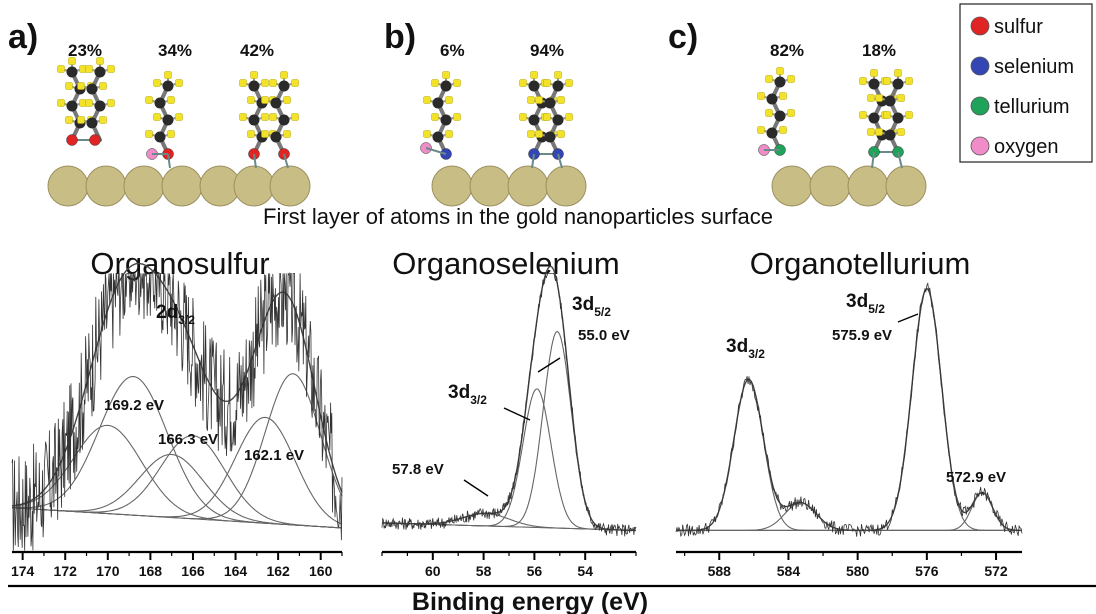 The width and height of the screenshot is (1096, 614). Describe the element at coordinates (530, 601) in the screenshot. I see `x-axis-label: Binding energy (eV)` at that location.